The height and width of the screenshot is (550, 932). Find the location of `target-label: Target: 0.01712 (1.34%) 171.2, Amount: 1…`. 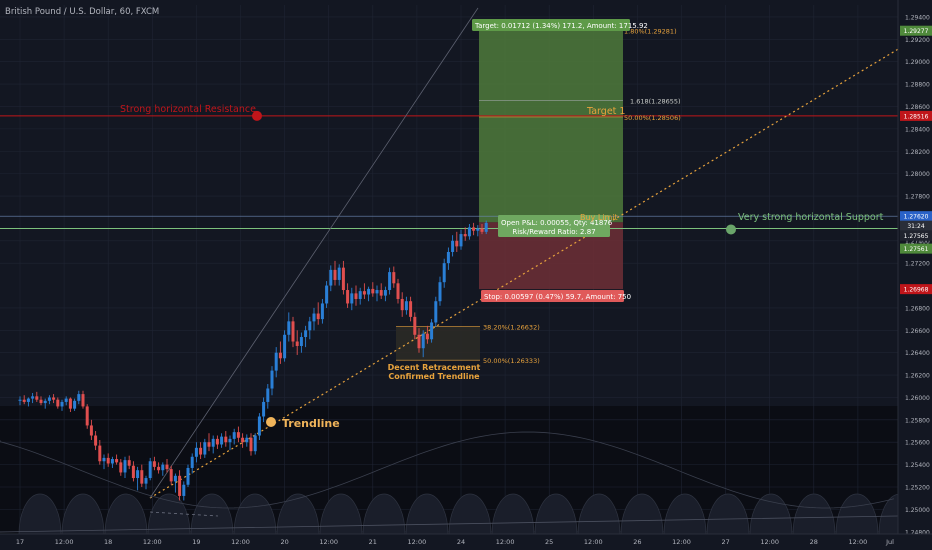

target-label: Target: 0.01712 (1.34%) 171.2, Amount: 1… is located at coordinates (561, 26).